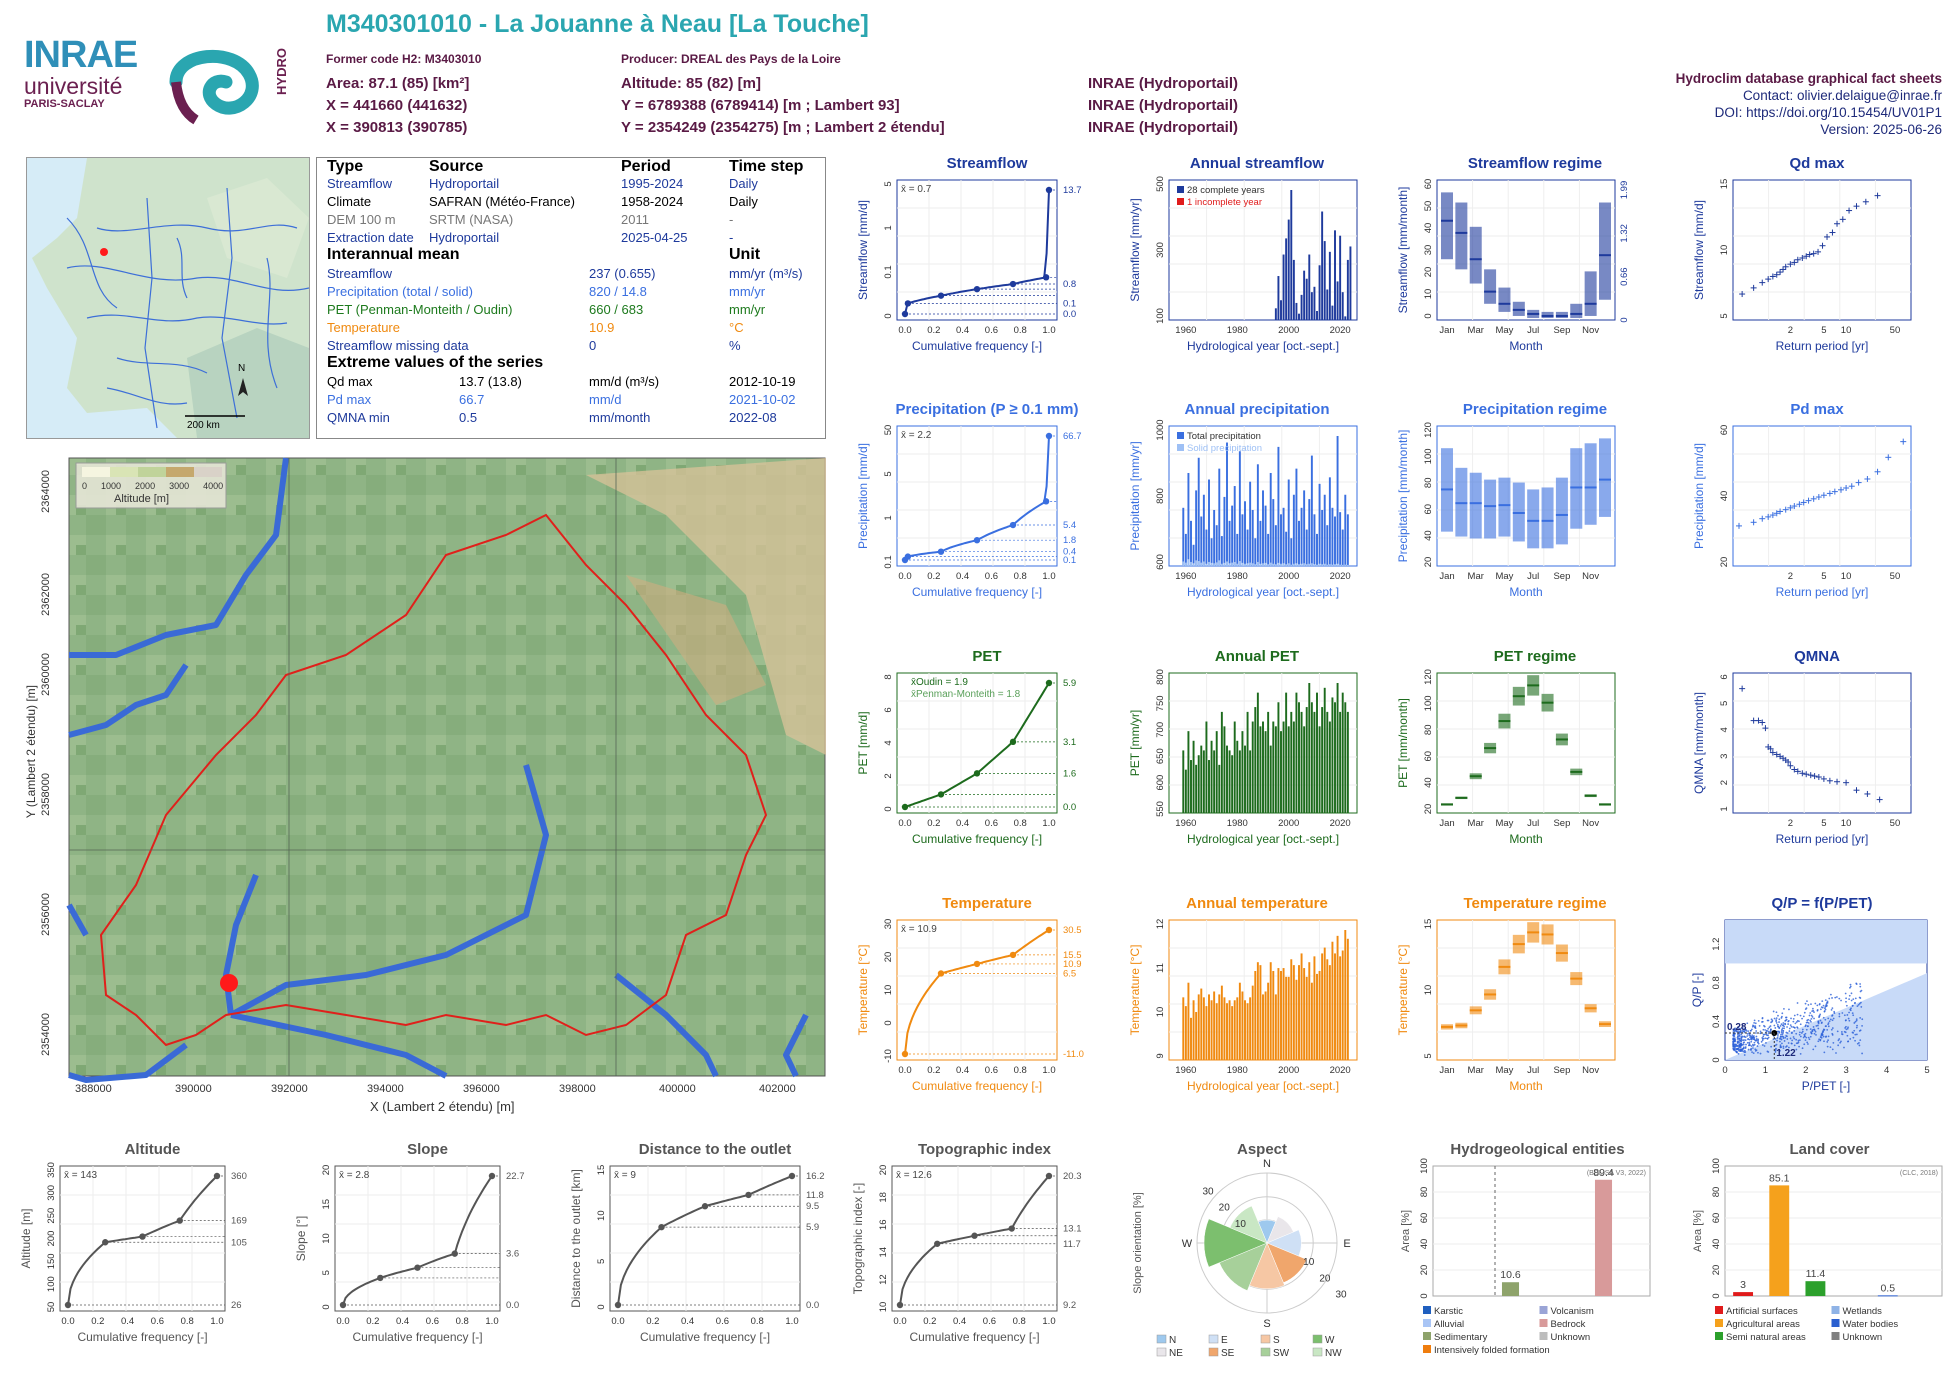 The width and height of the screenshot is (1960, 1391). I want to click on x-tick-label: 1.0, so click(491, 1321).